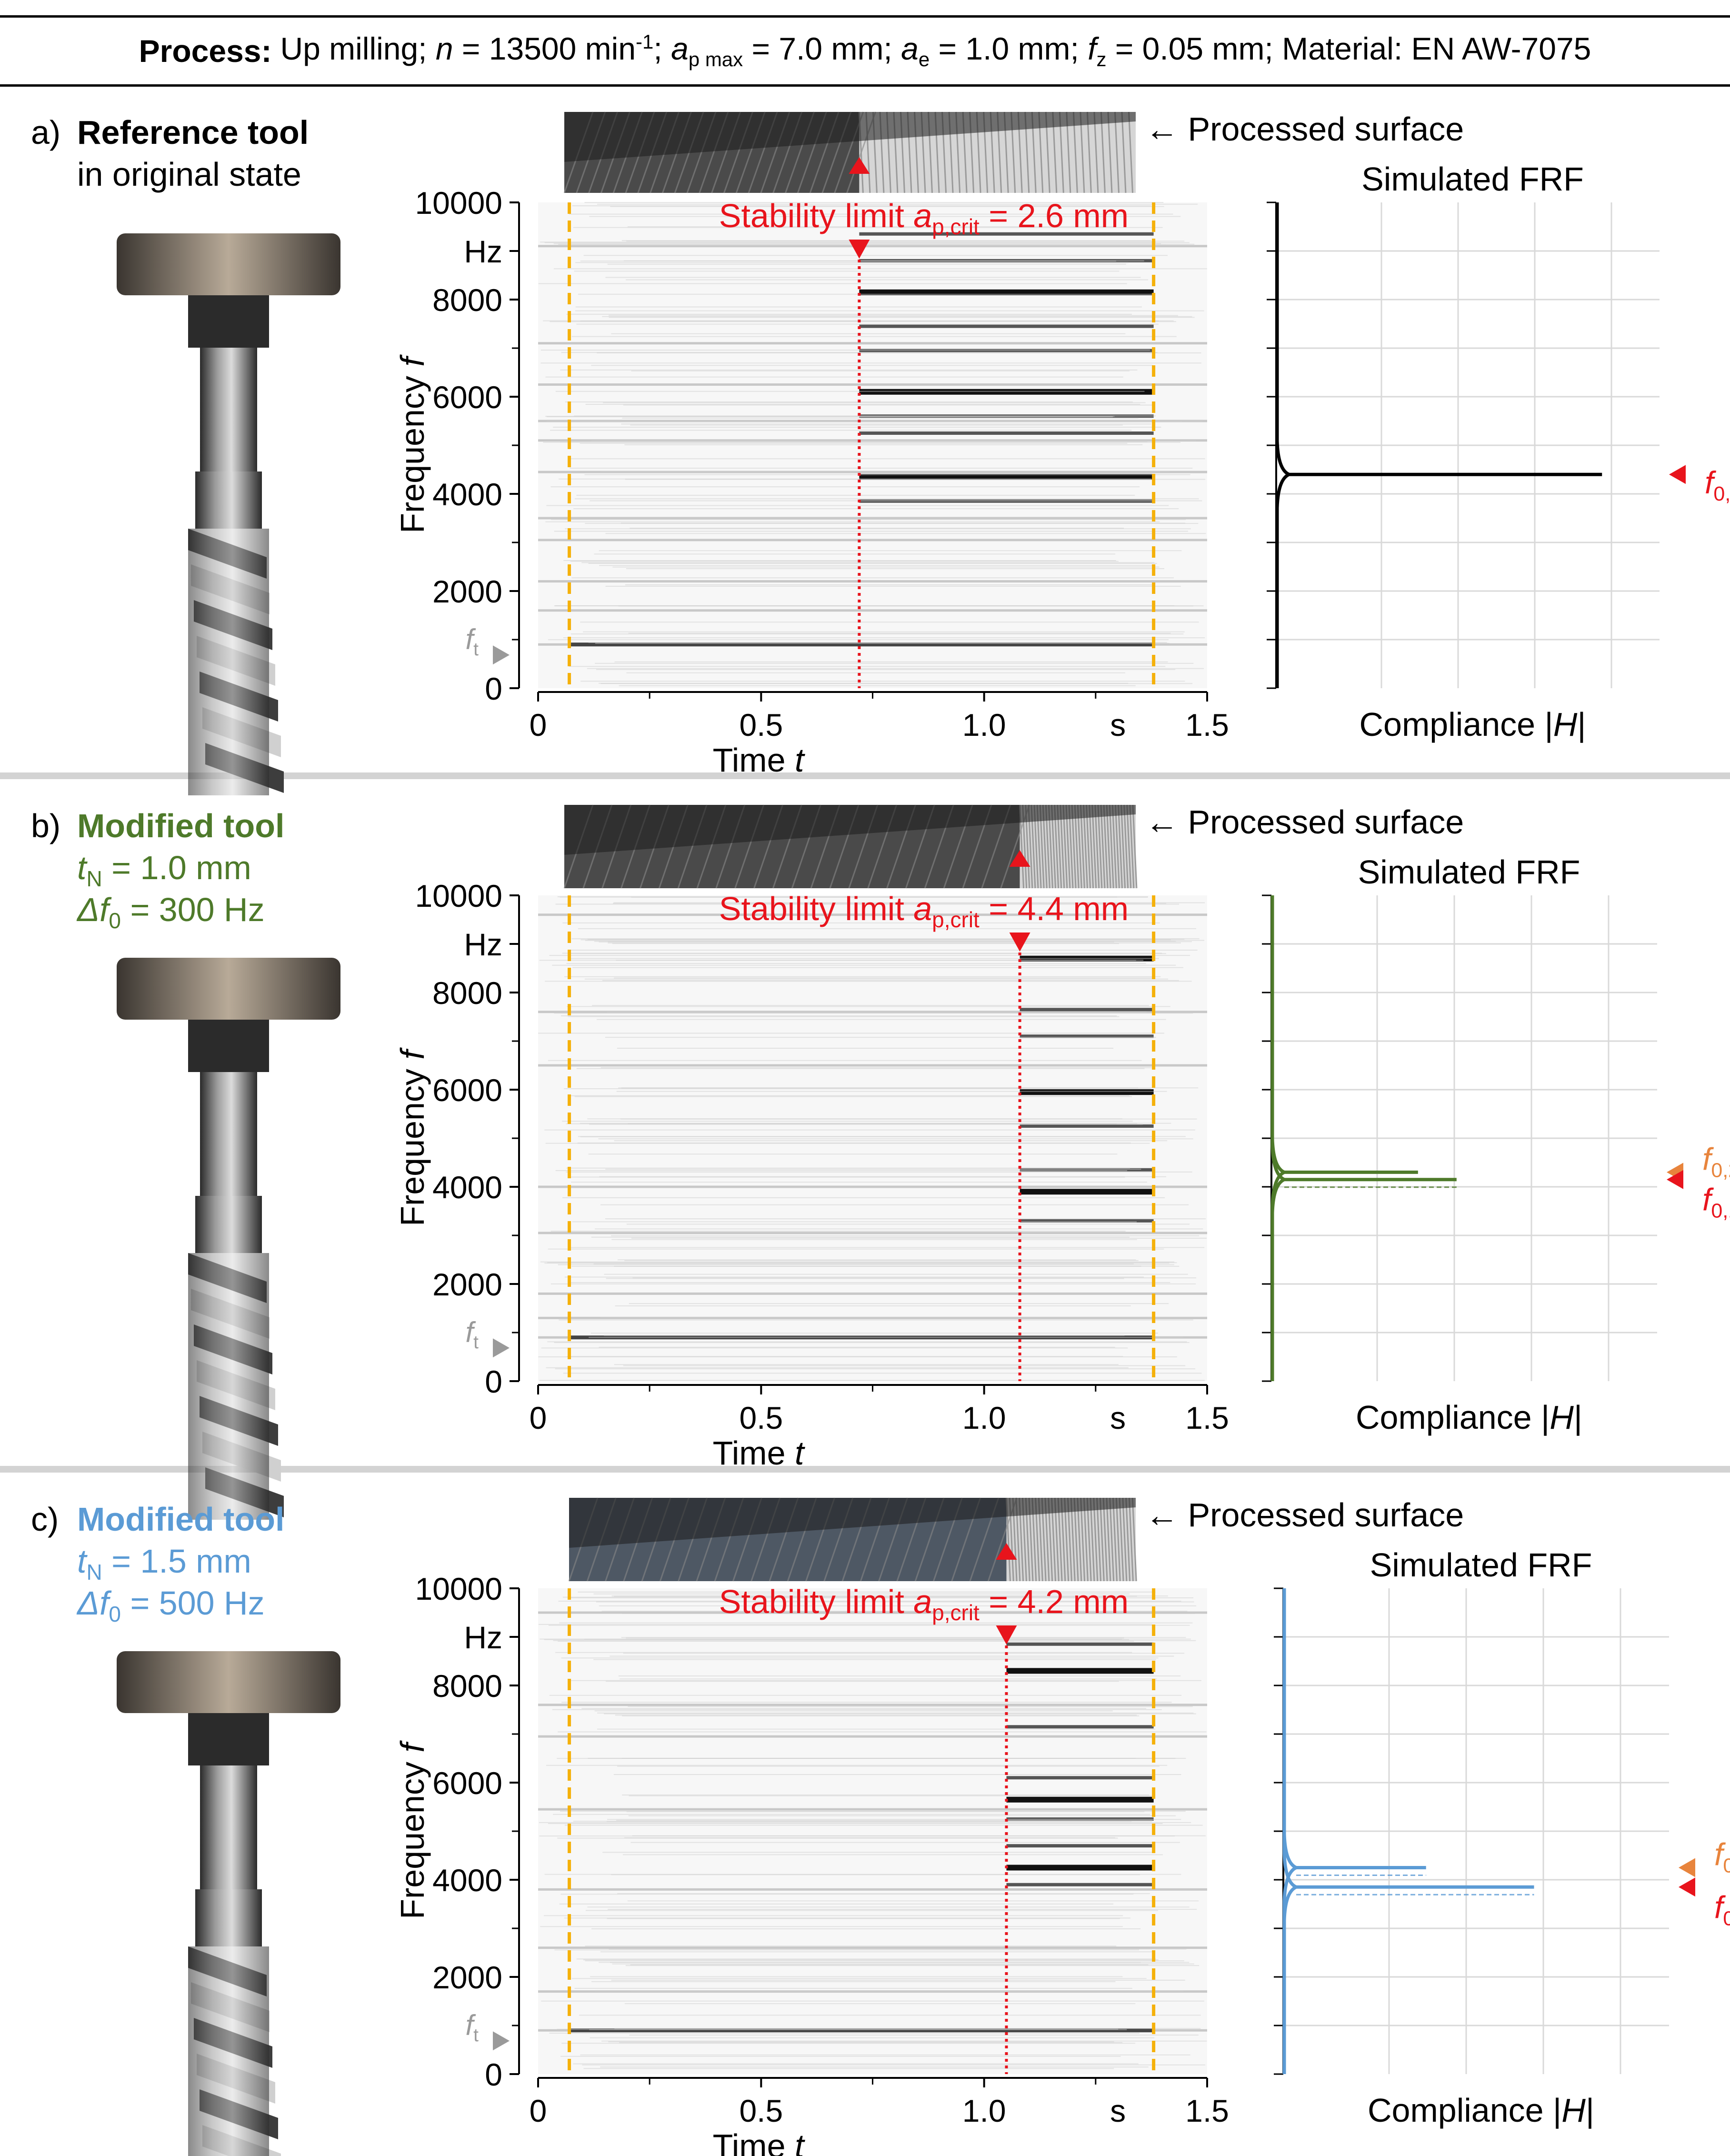  I want to click on y-tick-label: 0, so click(494, 2074).